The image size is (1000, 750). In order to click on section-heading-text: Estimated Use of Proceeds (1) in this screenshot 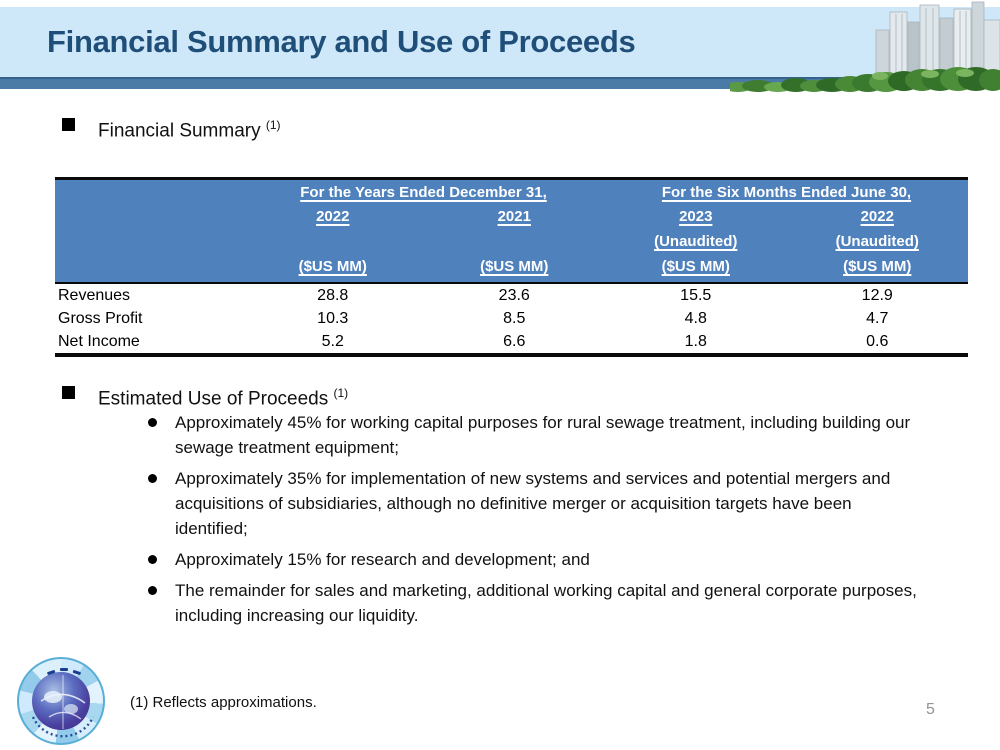, I will do `click(223, 396)`.